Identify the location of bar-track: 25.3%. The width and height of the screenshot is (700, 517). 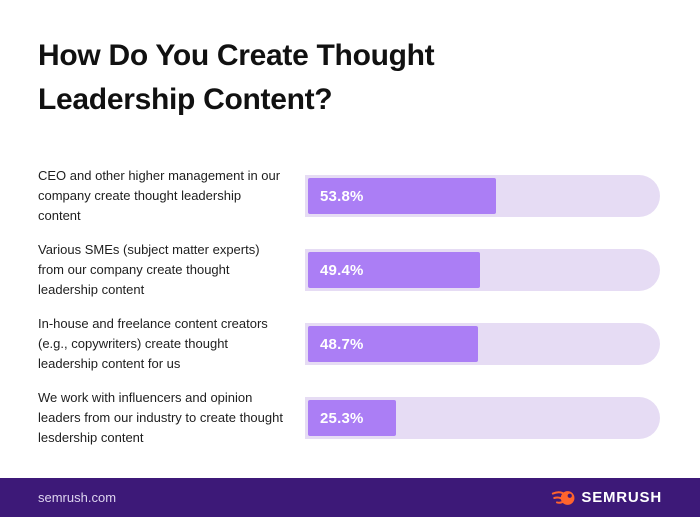
(482, 418).